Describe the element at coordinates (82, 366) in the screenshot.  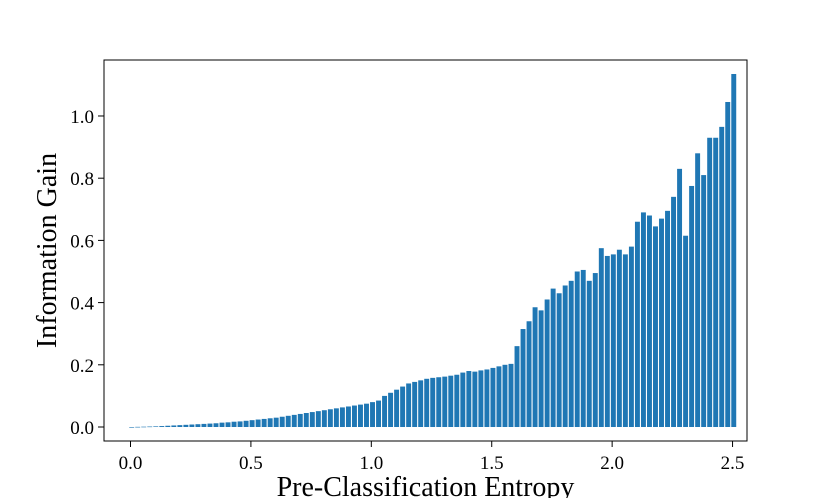
I see `y-tick-label: 0.2` at that location.